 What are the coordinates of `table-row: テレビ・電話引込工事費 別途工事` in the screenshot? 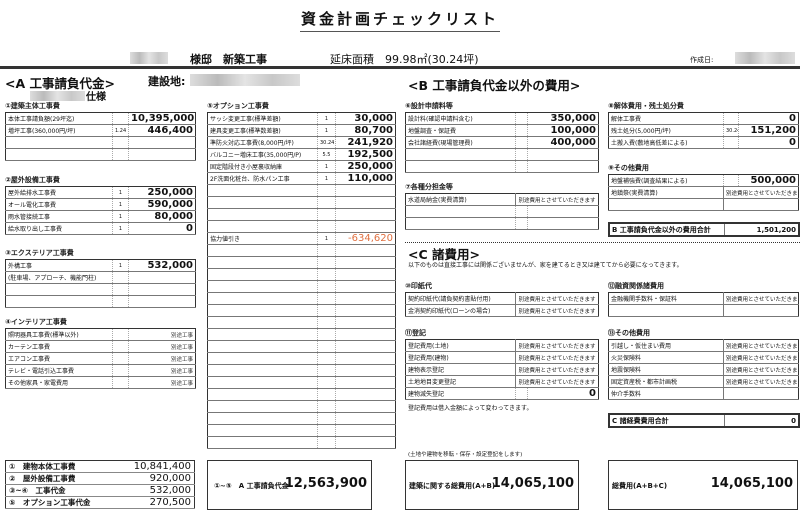 It's located at (100, 370).